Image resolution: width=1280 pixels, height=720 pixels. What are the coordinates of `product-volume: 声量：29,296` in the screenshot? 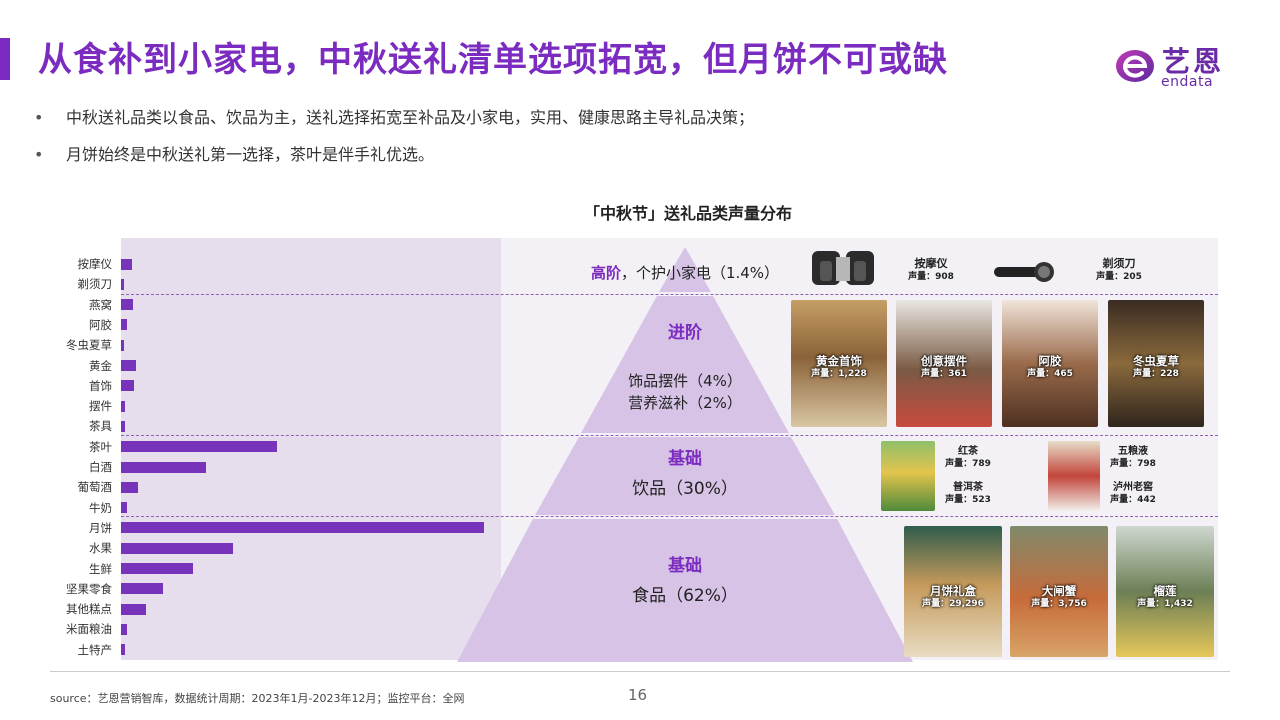 It's located at (953, 604).